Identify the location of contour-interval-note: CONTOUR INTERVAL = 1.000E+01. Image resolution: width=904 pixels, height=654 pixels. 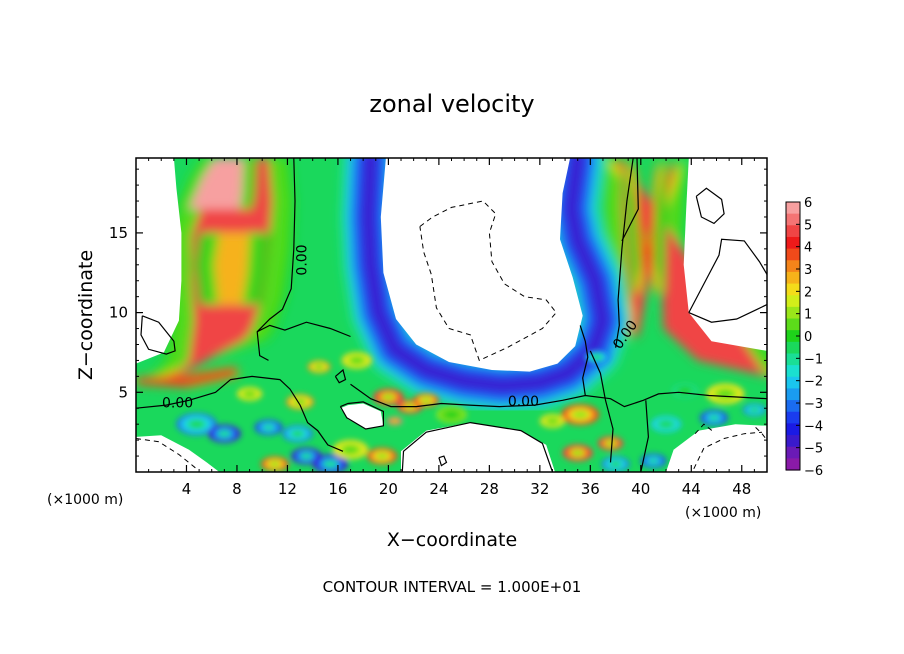
(452, 587).